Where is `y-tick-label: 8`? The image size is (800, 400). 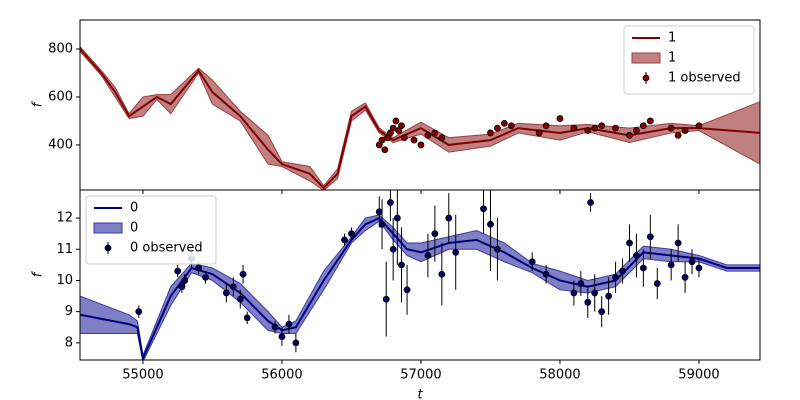
y-tick-label: 8 is located at coordinates (69, 342).